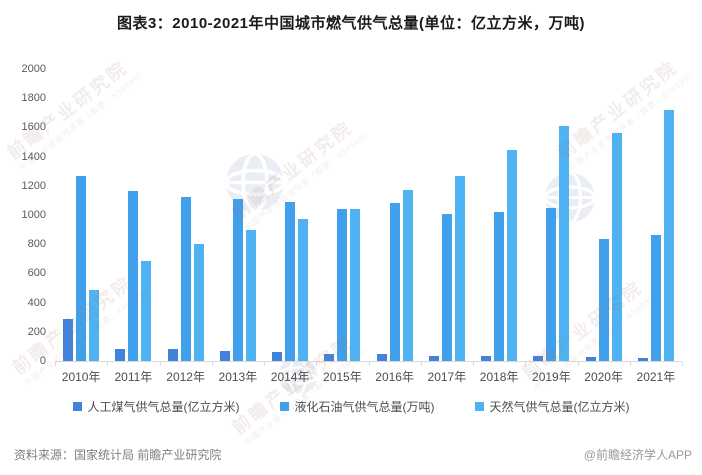 Image resolution: width=702 pixels, height=475 pixels. What do you see at coordinates (237, 279) in the screenshot?
I see `bar-2013年-series2` at bounding box center [237, 279].